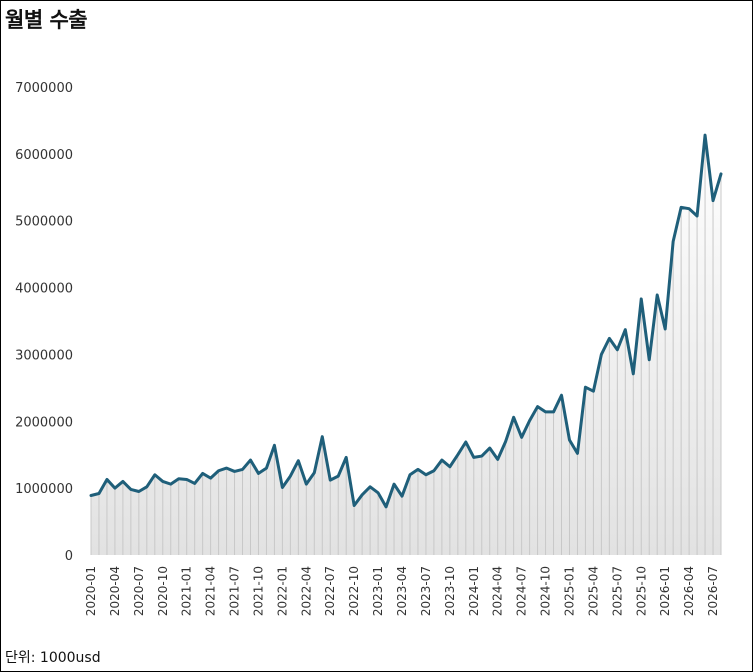 The image size is (753, 672). Describe the element at coordinates (330, 591) in the screenshot. I see `x-tick-label: 2022-07` at that location.